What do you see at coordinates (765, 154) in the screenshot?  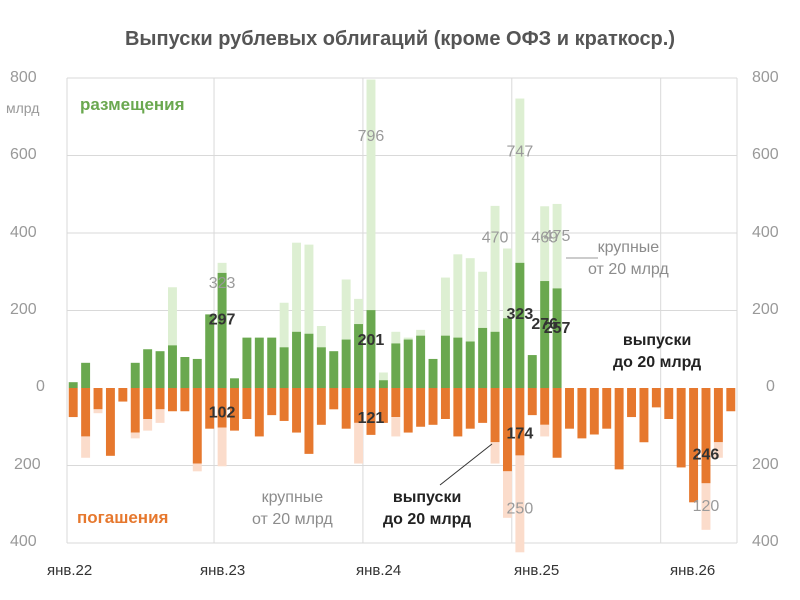 I see `y-tick-right-600: 600` at bounding box center [765, 154].